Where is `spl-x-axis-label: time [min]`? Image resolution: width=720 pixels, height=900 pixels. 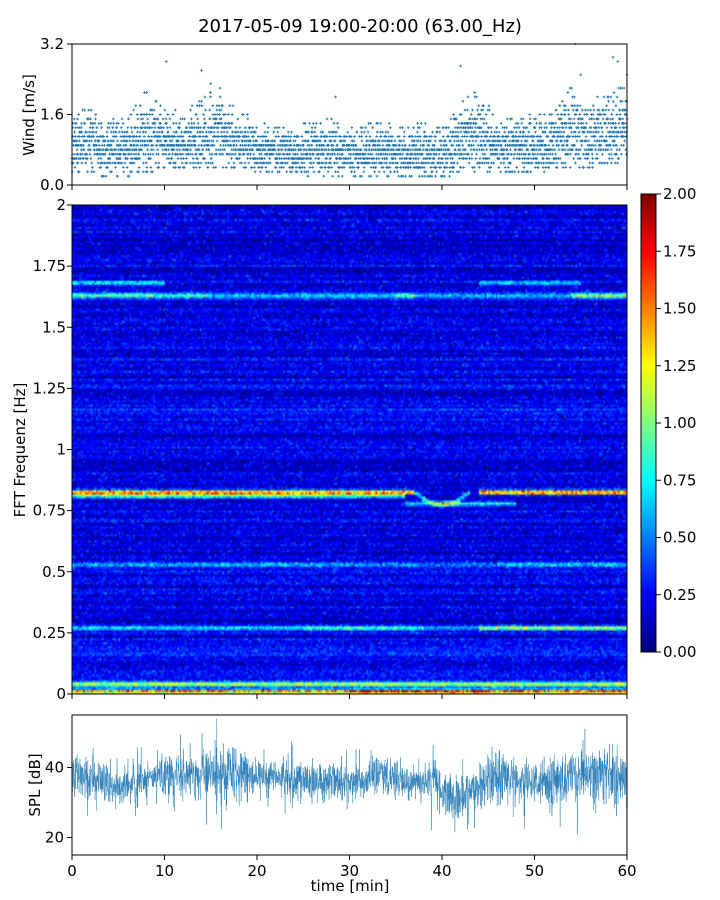
spl-x-axis-label: time [min] is located at coordinates (350, 886).